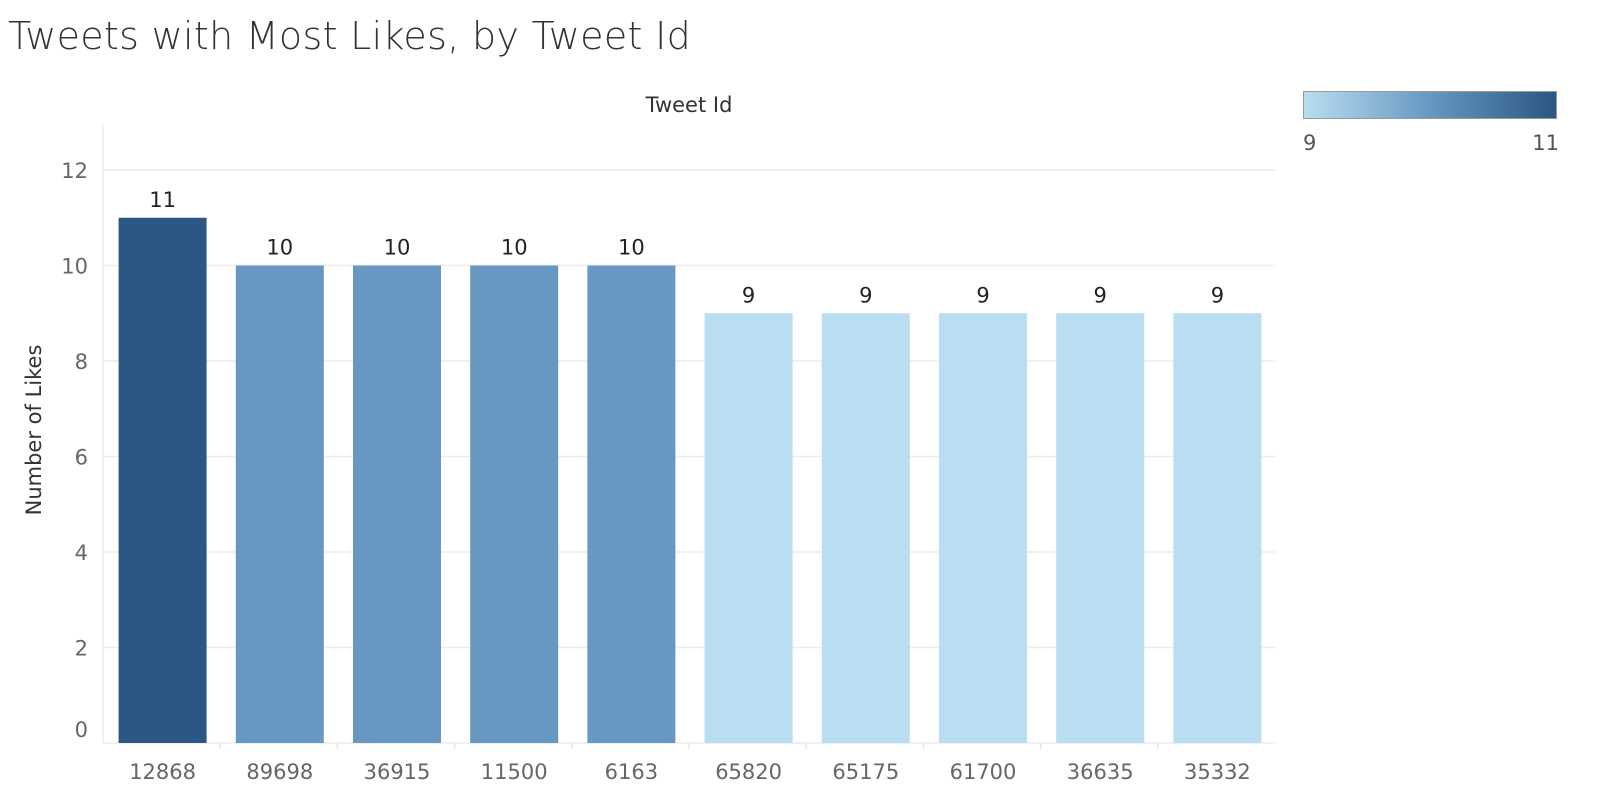  Describe the element at coordinates (81, 362) in the screenshot. I see `y-tick-label: 8` at that location.